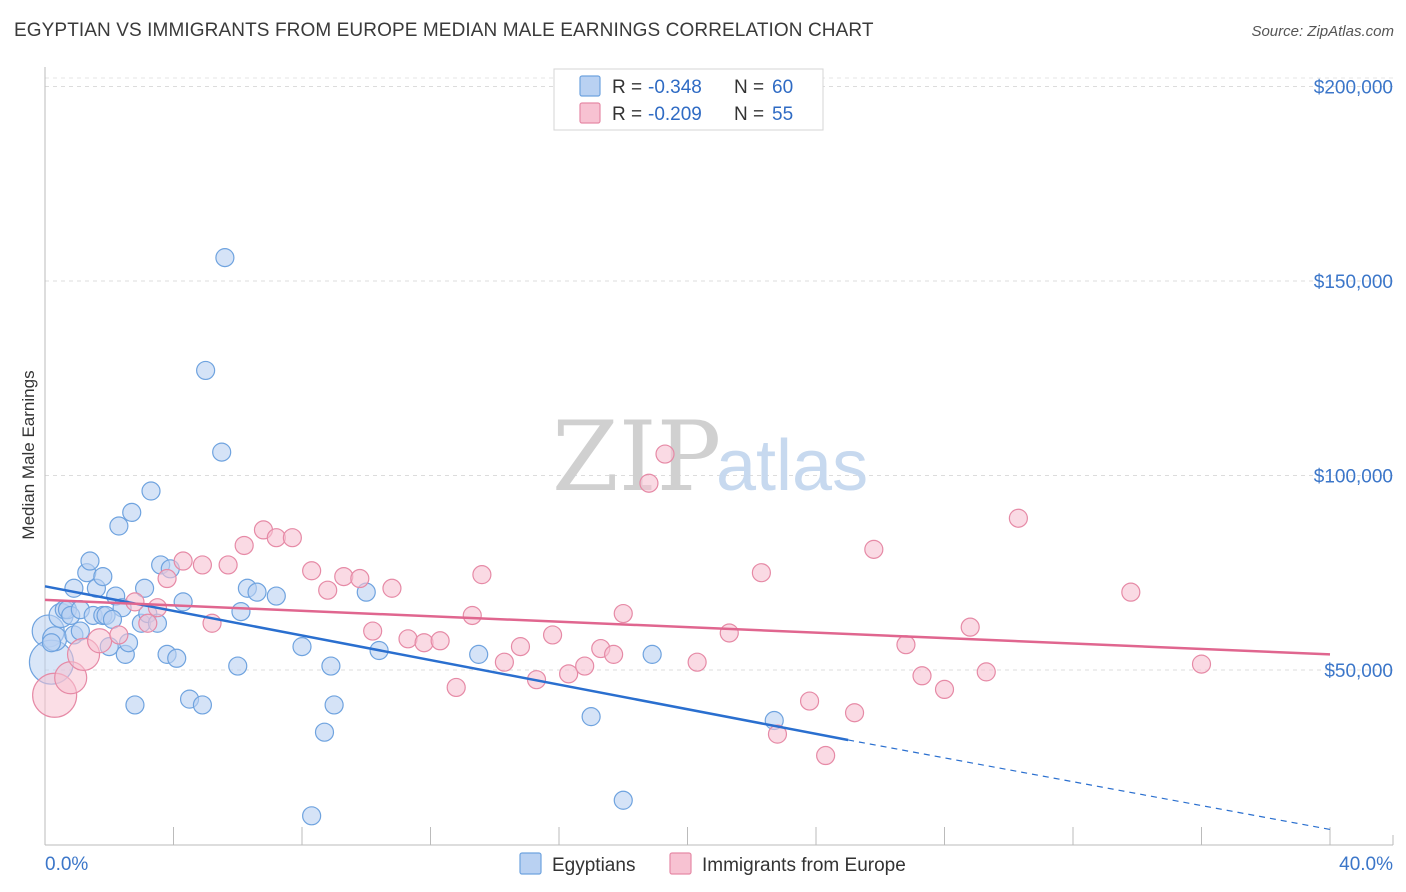 The width and height of the screenshot is (1406, 892). I want to click on legend-n-value-0: 60, so click(782, 87).